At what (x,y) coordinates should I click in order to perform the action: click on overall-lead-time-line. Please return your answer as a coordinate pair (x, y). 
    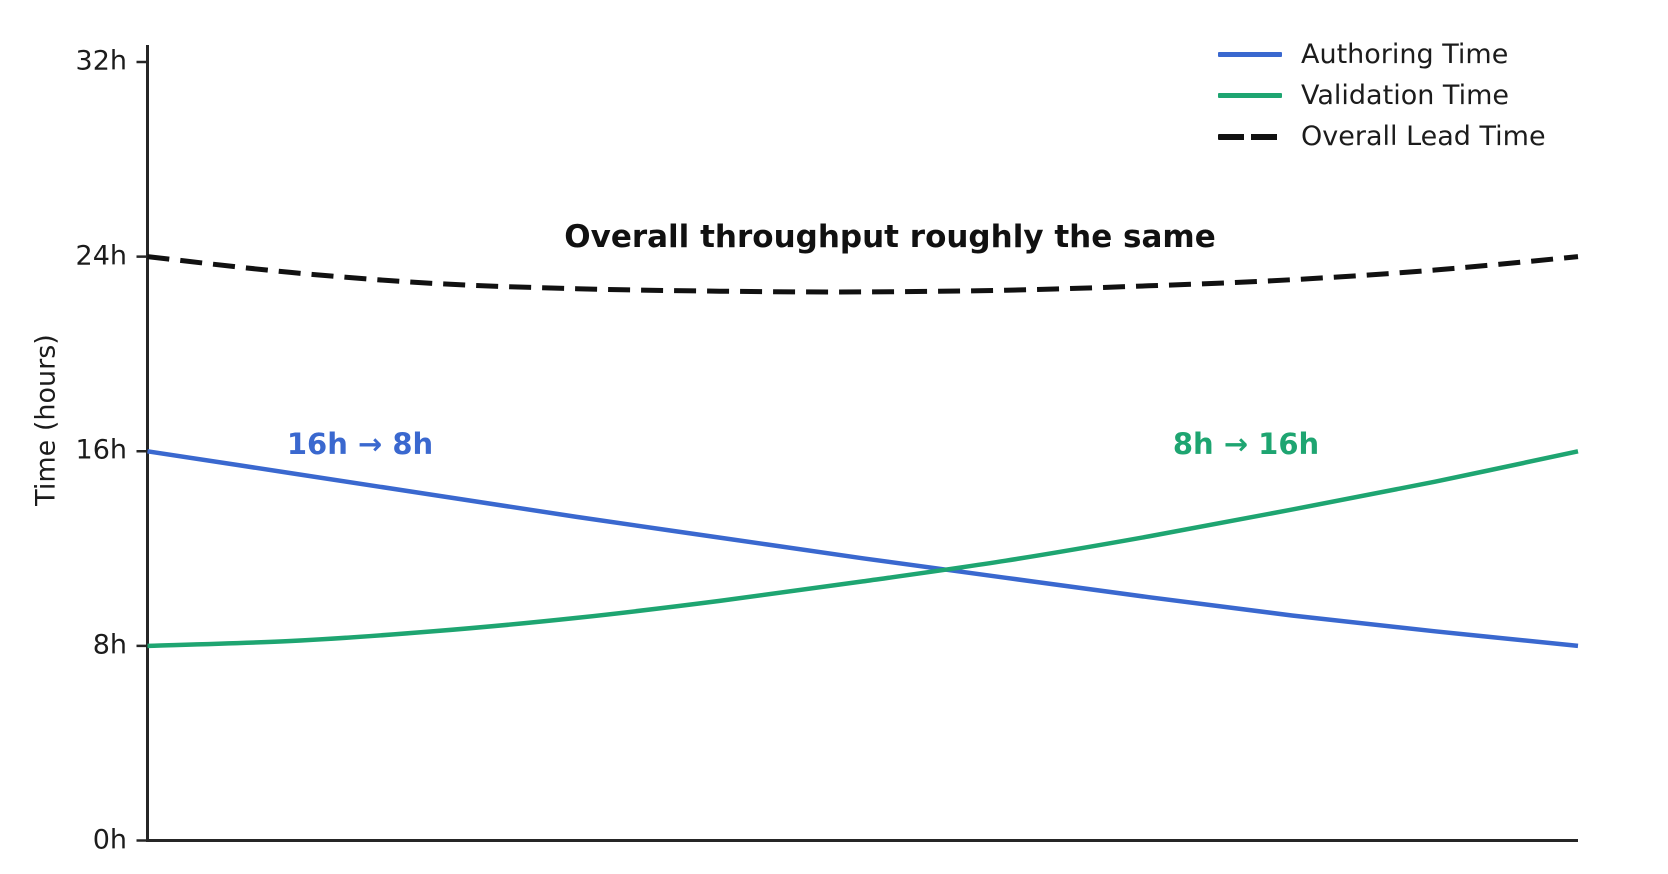
    Looking at the image, I should click on (863, 274).